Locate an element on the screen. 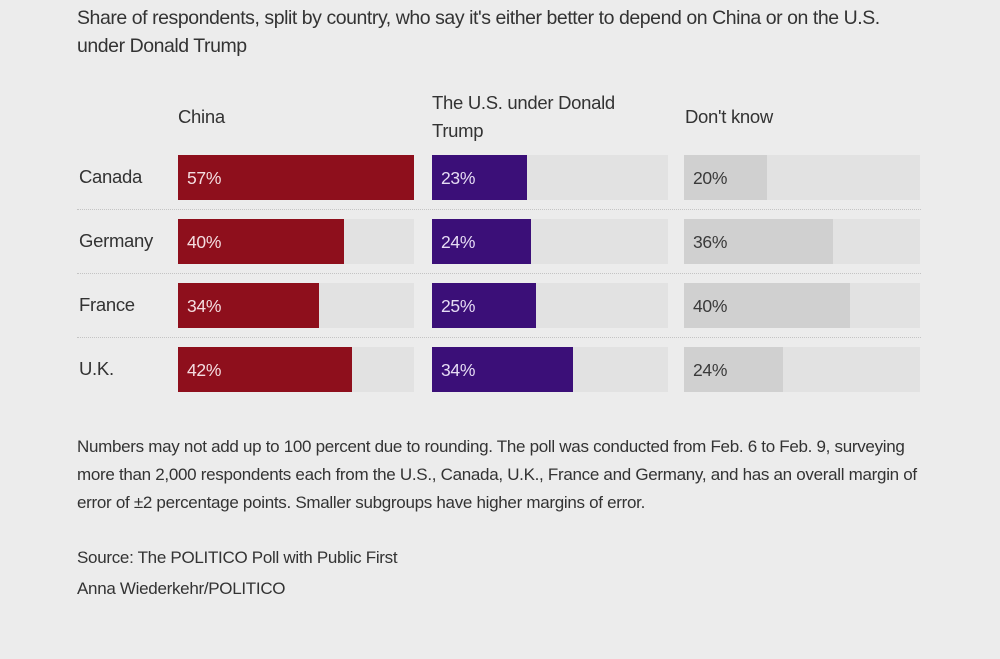 Image resolution: width=1000 pixels, height=659 pixels. bar-0-france is located at coordinates (248, 305).